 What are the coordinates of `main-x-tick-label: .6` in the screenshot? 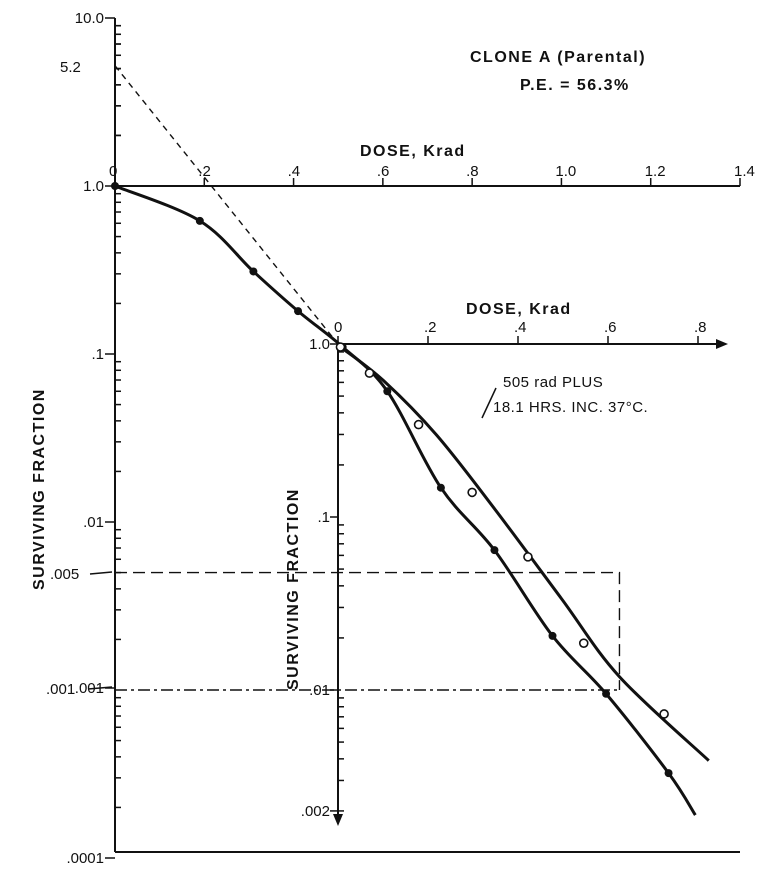 It's located at (383, 171).